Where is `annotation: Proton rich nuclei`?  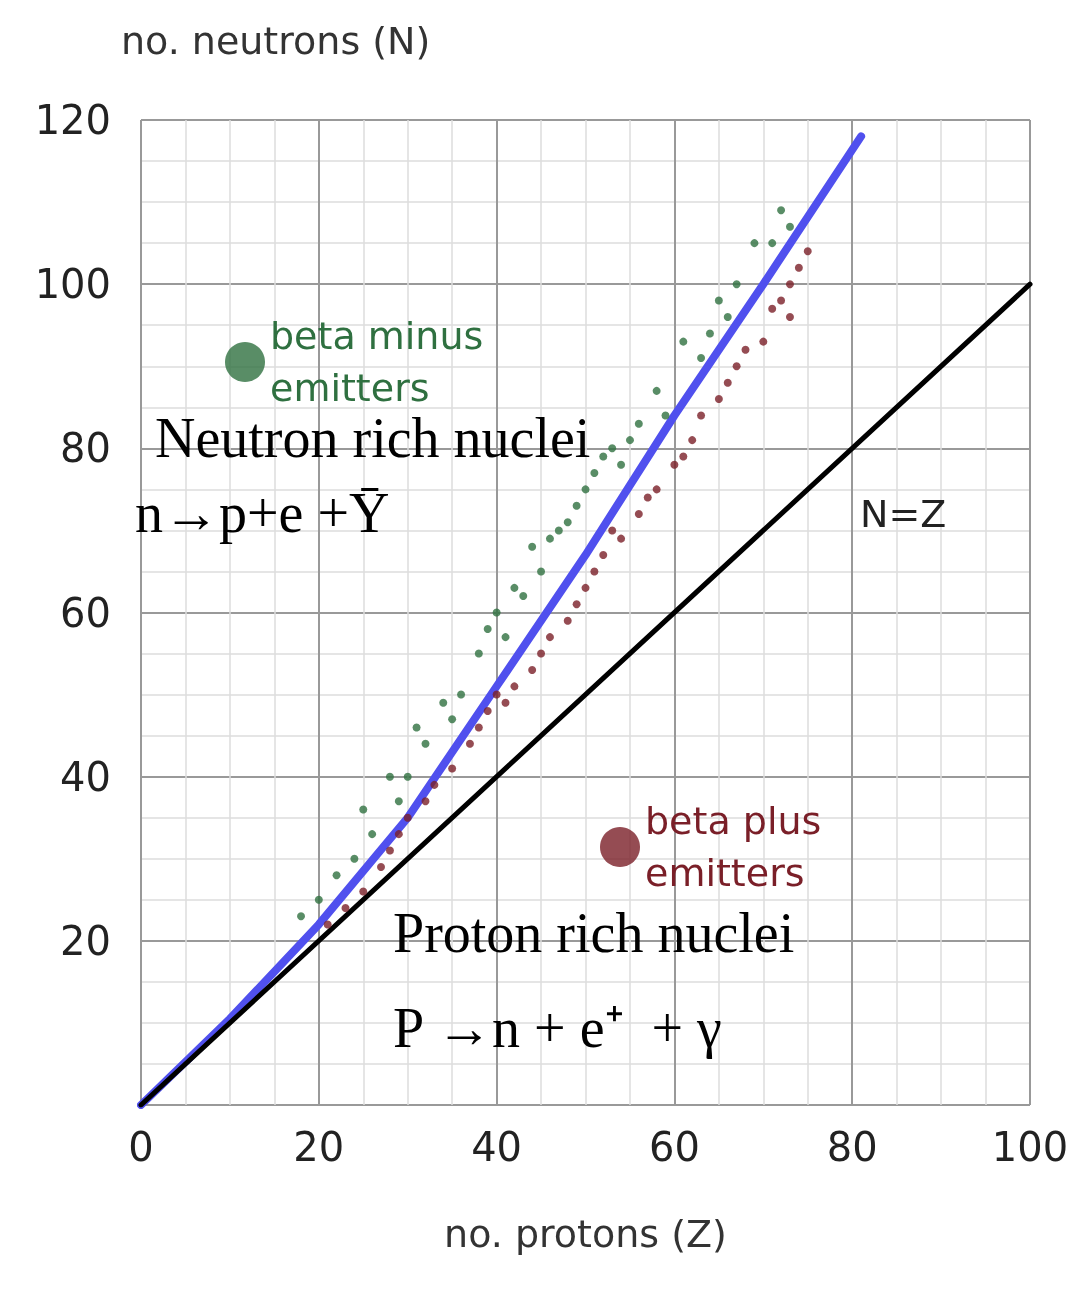 annotation: Proton rich nuclei is located at coordinates (594, 933).